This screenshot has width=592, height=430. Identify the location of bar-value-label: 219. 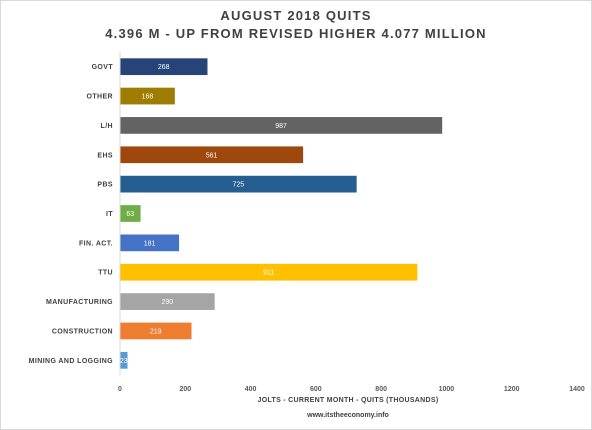
(156, 331).